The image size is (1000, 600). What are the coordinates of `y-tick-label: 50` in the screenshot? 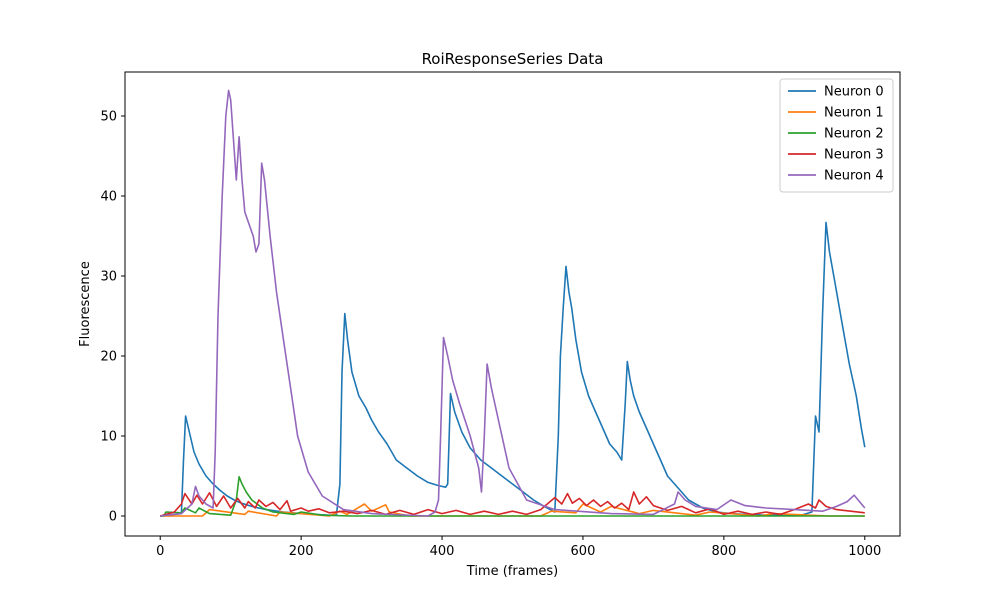 It's located at (108, 117).